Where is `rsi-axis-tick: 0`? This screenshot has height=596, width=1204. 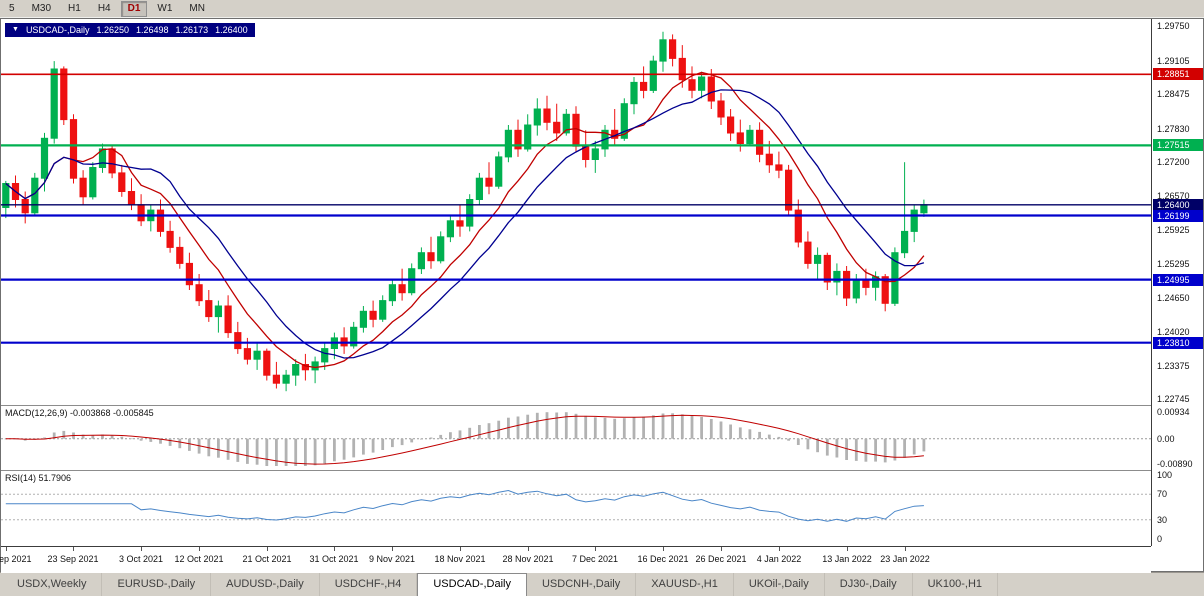
rsi-axis-tick: 0 is located at coordinates (1160, 539).